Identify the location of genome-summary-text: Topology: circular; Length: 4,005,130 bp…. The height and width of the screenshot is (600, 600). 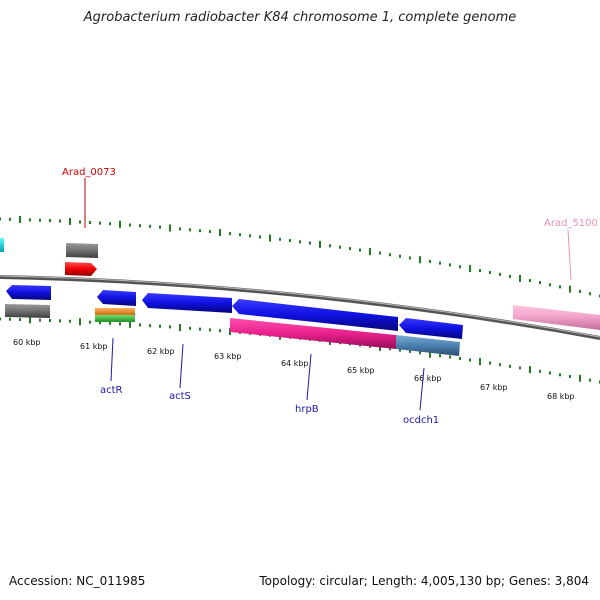
(424, 581).